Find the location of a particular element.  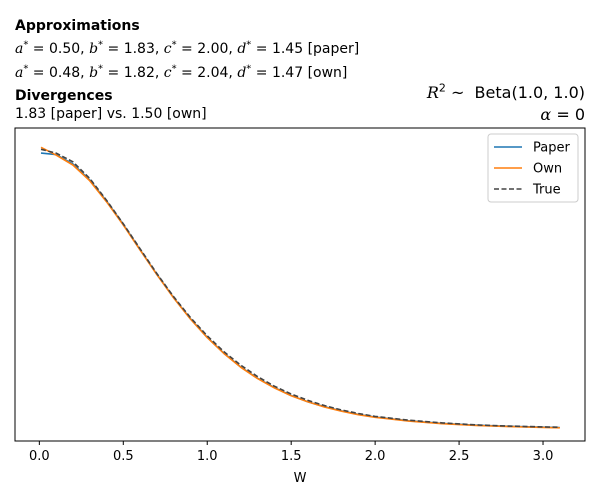

legend: Paper Own True is located at coordinates (533, 168).